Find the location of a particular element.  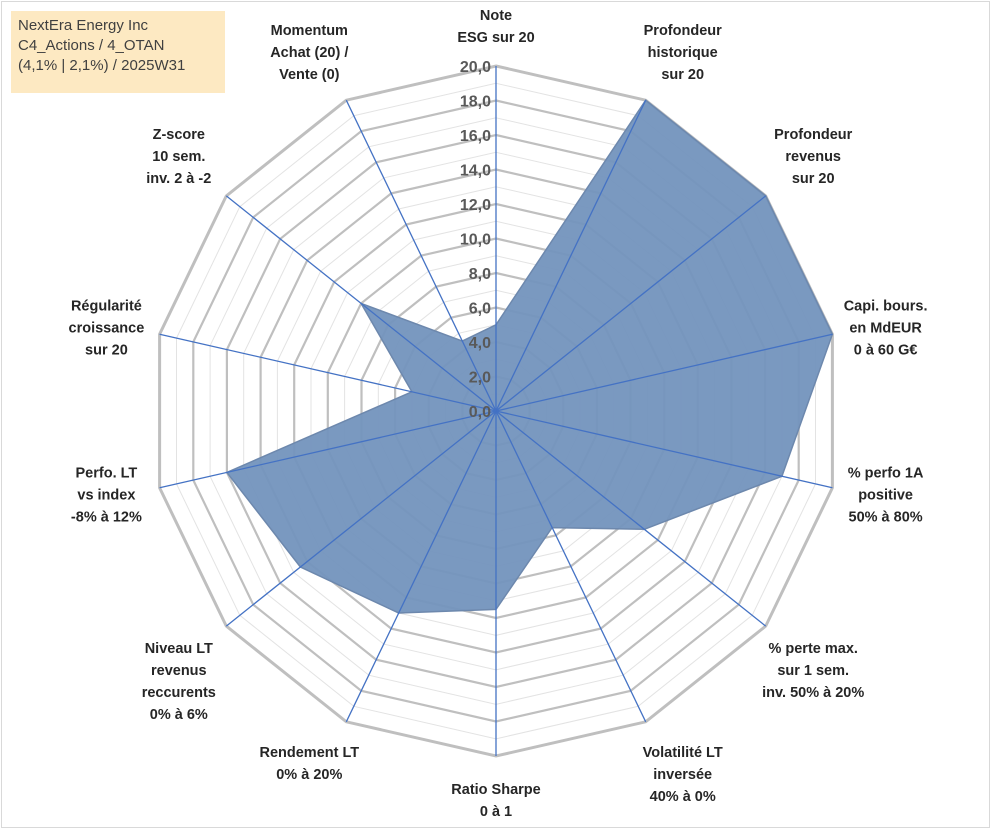

tick-label: 18,0 is located at coordinates (475, 102).